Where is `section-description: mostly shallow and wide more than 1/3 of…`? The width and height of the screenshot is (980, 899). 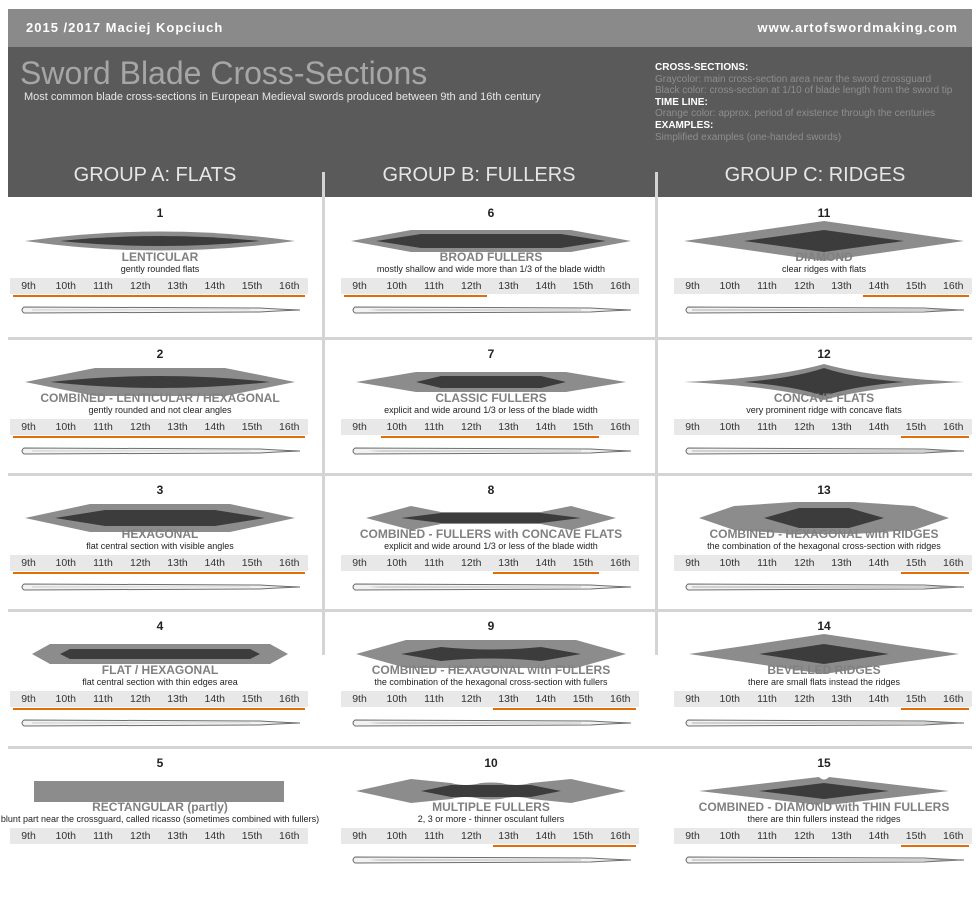
section-description: mostly shallow and wide more than 1/3 of… is located at coordinates (491, 269).